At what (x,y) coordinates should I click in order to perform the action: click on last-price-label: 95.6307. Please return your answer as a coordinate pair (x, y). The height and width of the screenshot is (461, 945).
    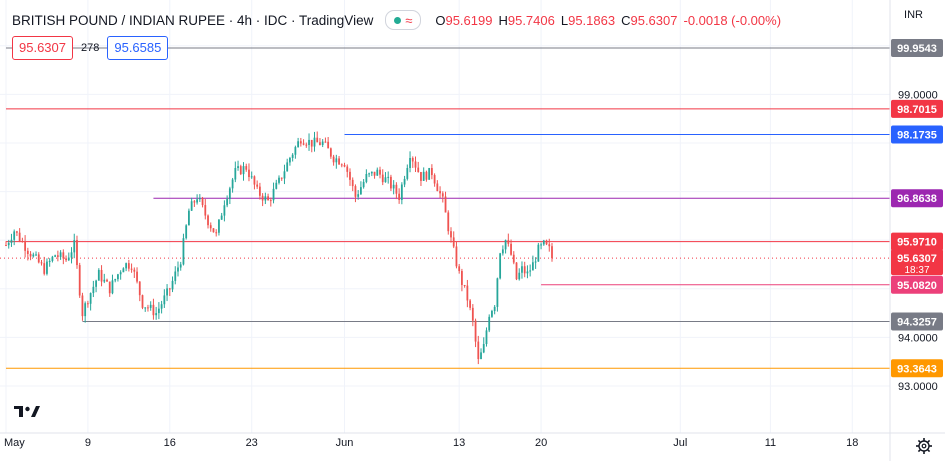
    Looking at the image, I should click on (917, 259).